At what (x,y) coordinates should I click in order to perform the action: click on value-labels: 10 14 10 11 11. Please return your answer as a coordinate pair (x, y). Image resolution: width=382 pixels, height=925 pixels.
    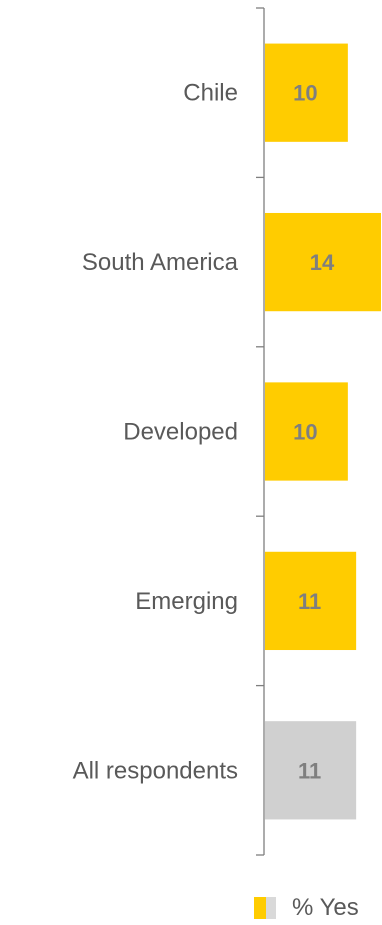
    Looking at the image, I should click on (314, 432).